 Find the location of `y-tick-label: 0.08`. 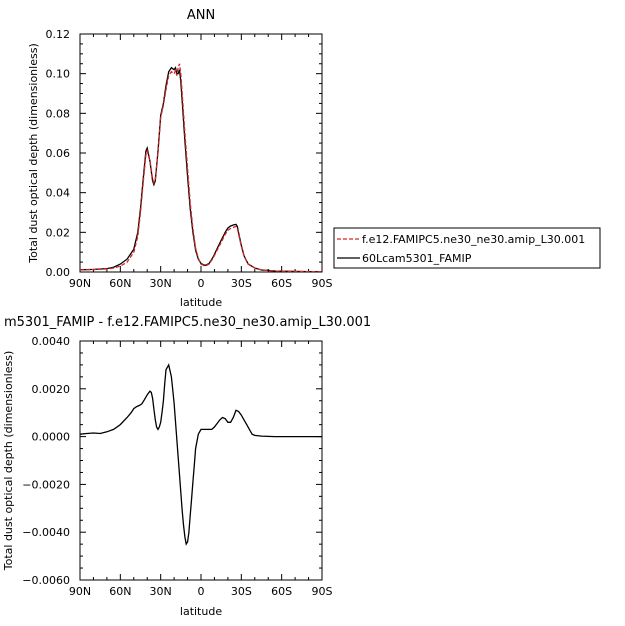

y-tick-label: 0.08 is located at coordinates (58, 113).